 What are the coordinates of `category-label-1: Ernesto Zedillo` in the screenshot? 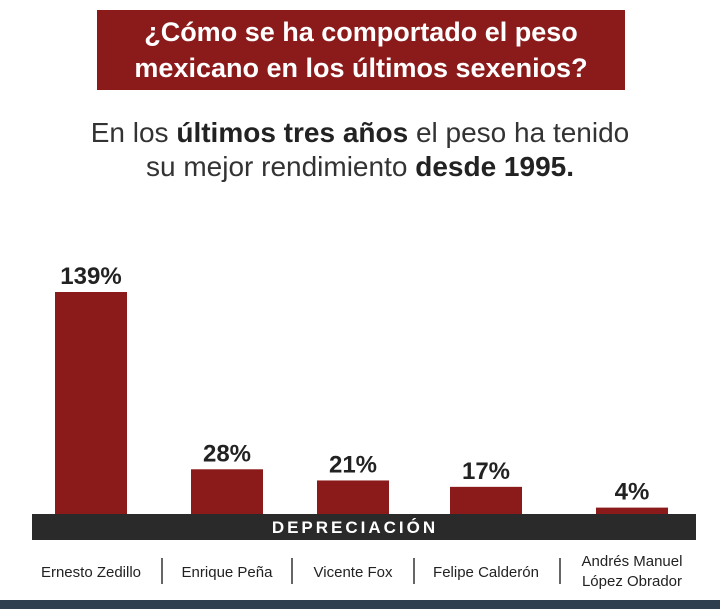 It's located at (91, 572).